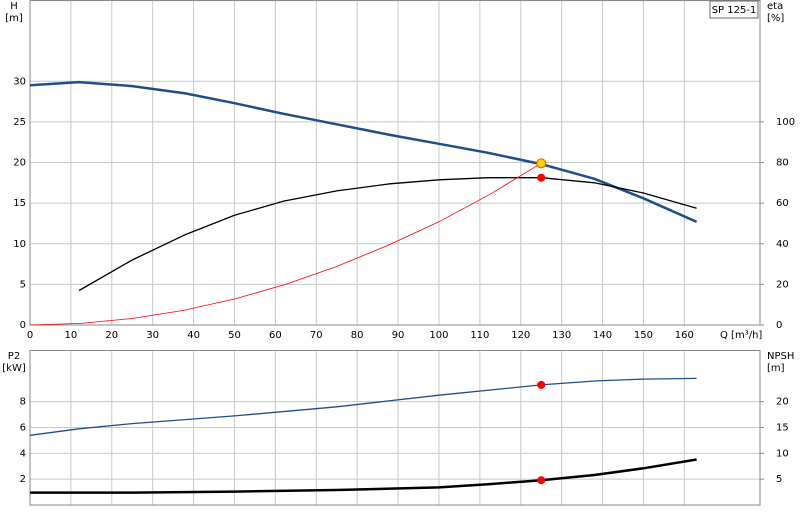 The image size is (800, 520). What do you see at coordinates (782, 453) in the screenshot?
I see `y2-tick-label: 10` at bounding box center [782, 453].